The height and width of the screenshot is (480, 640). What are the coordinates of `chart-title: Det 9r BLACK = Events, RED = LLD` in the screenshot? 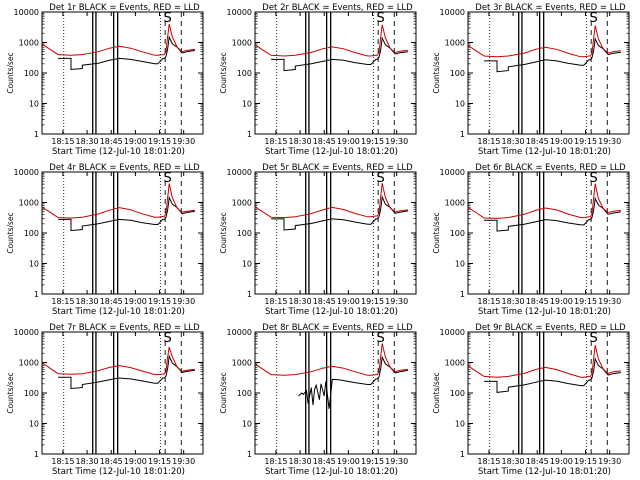 It's located at (550, 328).